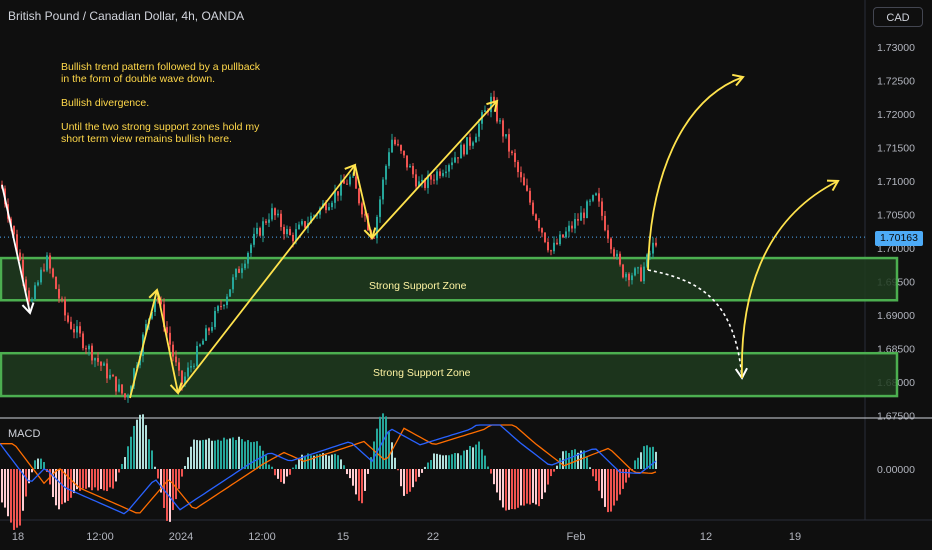  I want to click on time-tick-label: 22, so click(433, 537).